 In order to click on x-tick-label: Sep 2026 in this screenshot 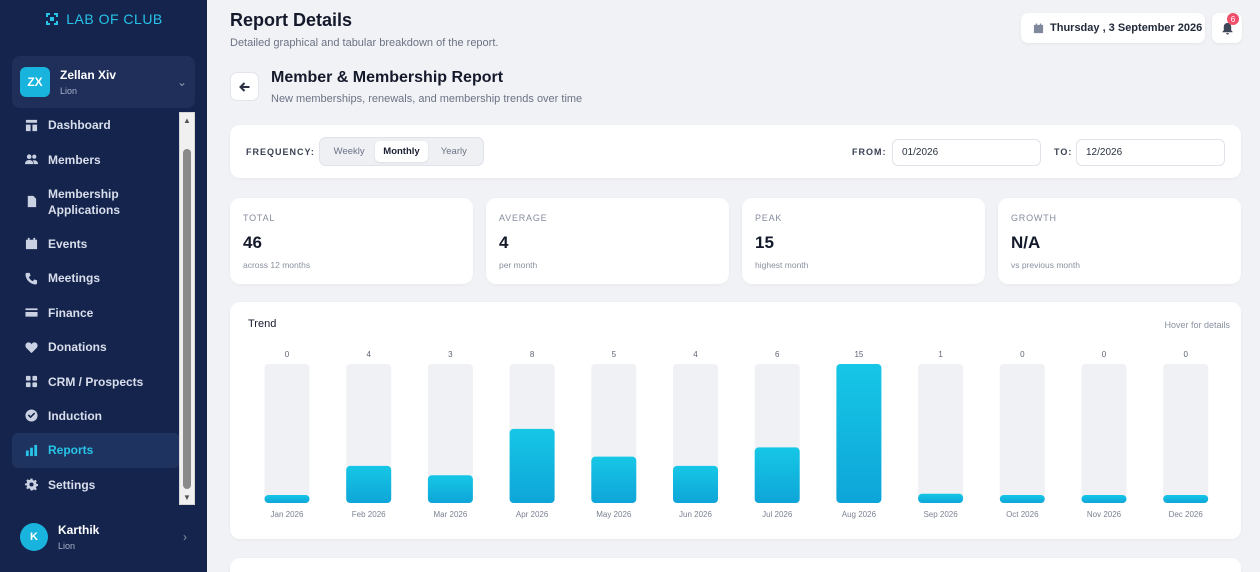, I will do `click(940, 514)`.